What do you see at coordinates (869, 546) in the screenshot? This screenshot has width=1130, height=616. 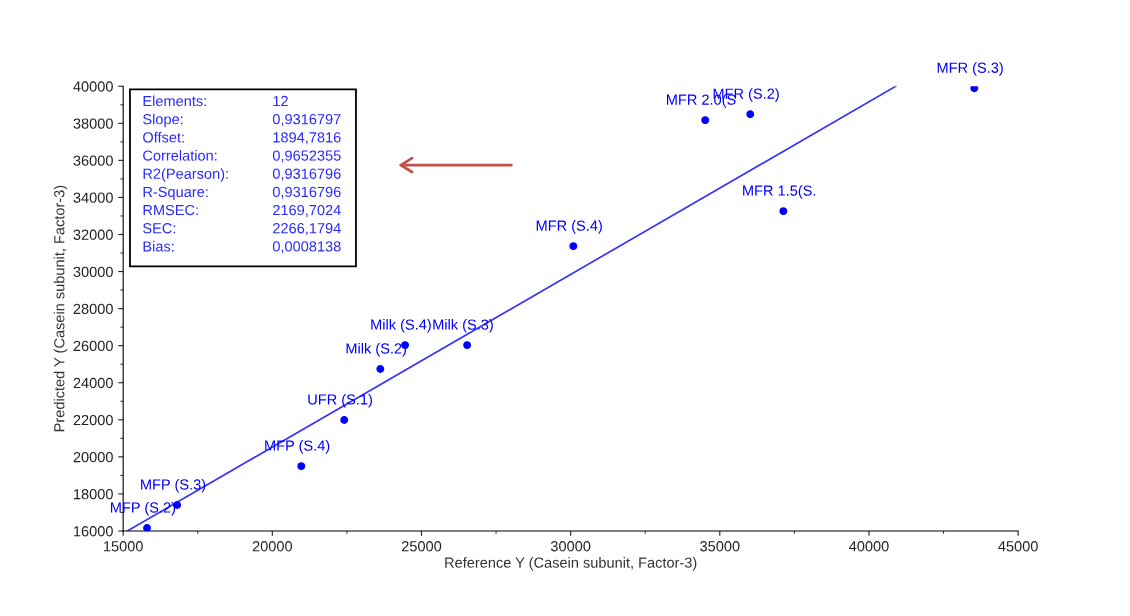 I see `x-tick-label: 40000` at bounding box center [869, 546].